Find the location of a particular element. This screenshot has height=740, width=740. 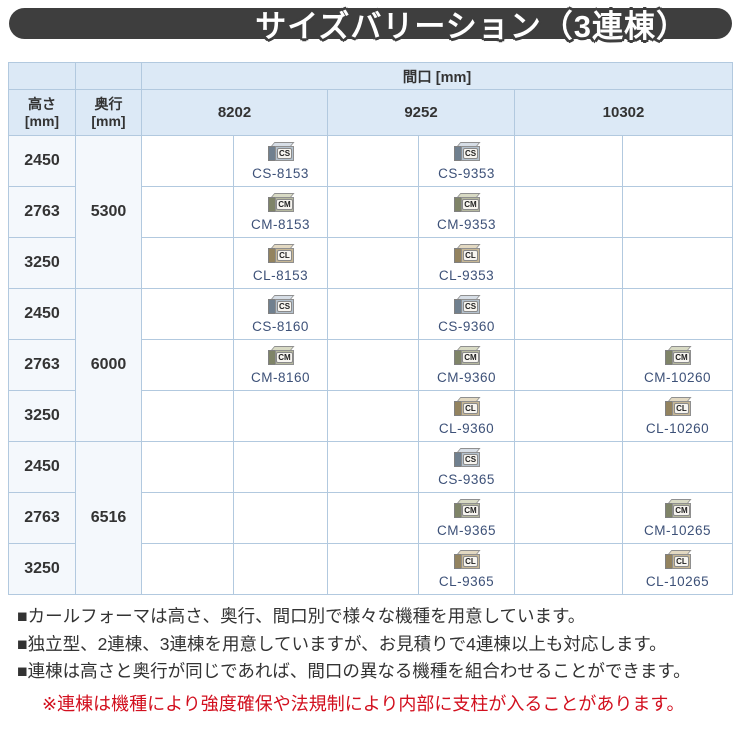

depth-cell: 6000 is located at coordinates (108, 365).